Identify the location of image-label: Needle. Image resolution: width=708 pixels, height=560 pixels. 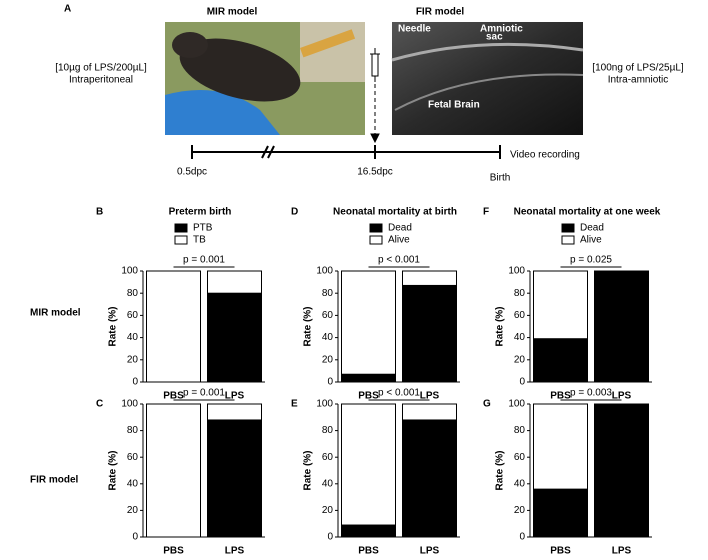
(414, 29).